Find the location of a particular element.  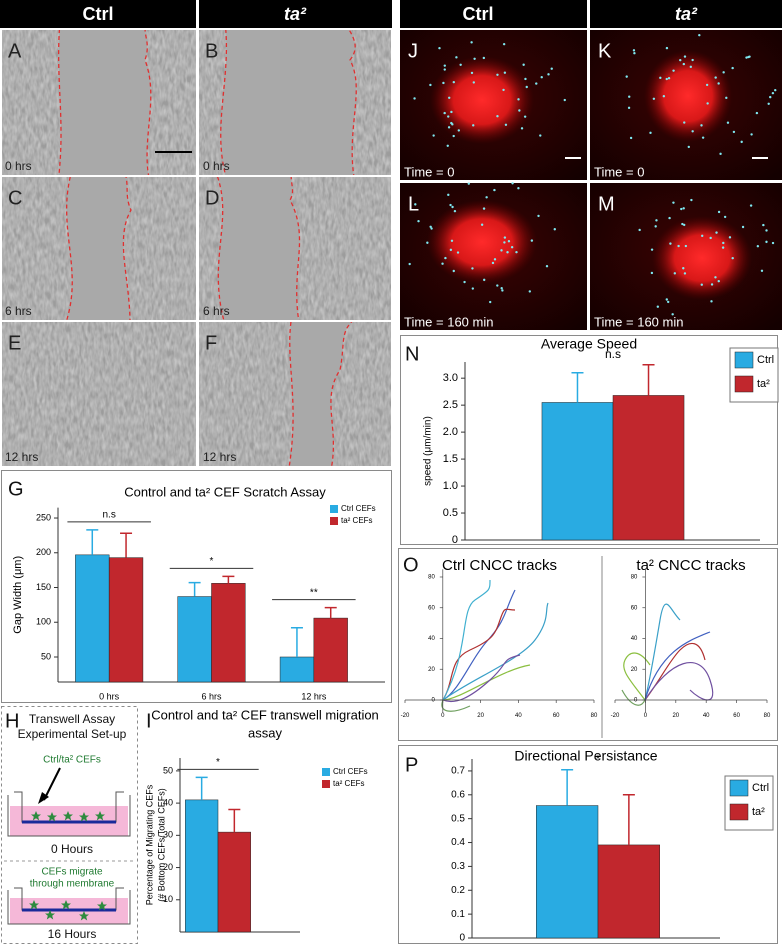

legend-label: ta² CEFs is located at coordinates (349, 783).